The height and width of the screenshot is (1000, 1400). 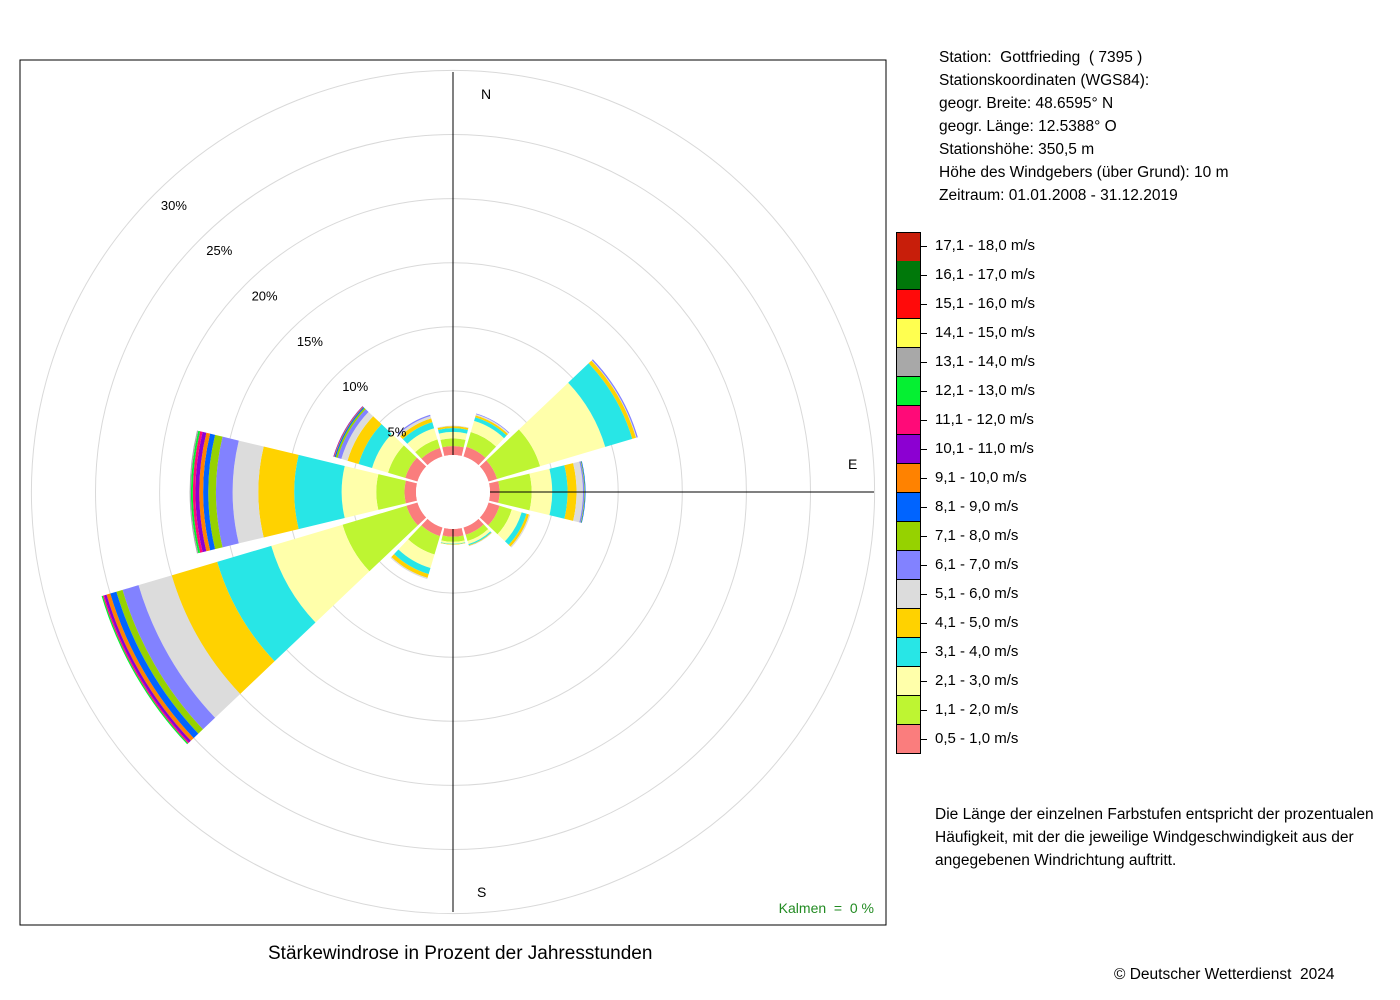 I want to click on legend-label: 0,5 - 1,0 m/s, so click(x=977, y=738).